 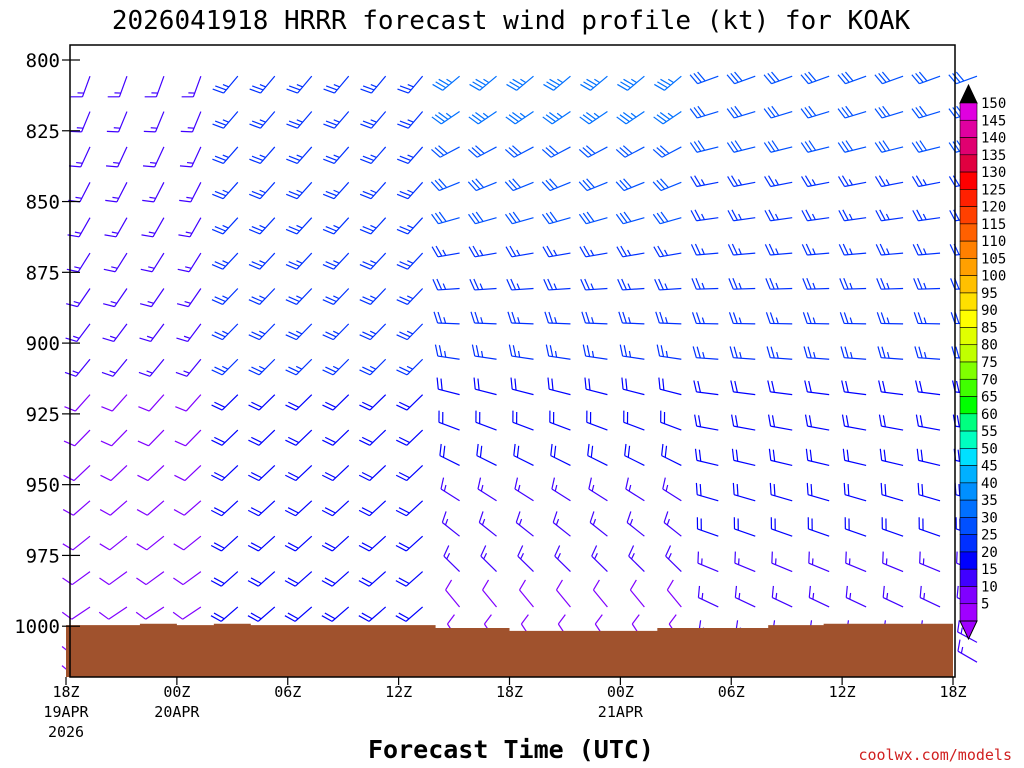 What do you see at coordinates (398, 692) in the screenshot?
I see `x-tick-label: 12Z` at bounding box center [398, 692].